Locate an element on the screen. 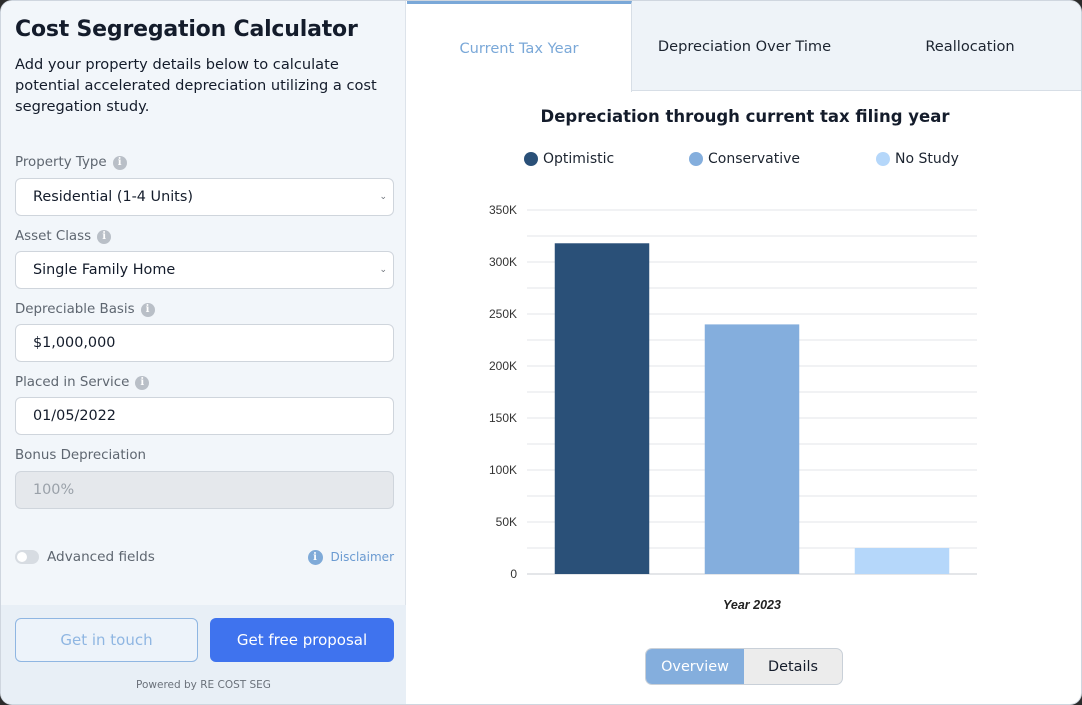 This screenshot has height=705, width=1082. placed-in-service-label-text: Placed in Service is located at coordinates (72, 382).